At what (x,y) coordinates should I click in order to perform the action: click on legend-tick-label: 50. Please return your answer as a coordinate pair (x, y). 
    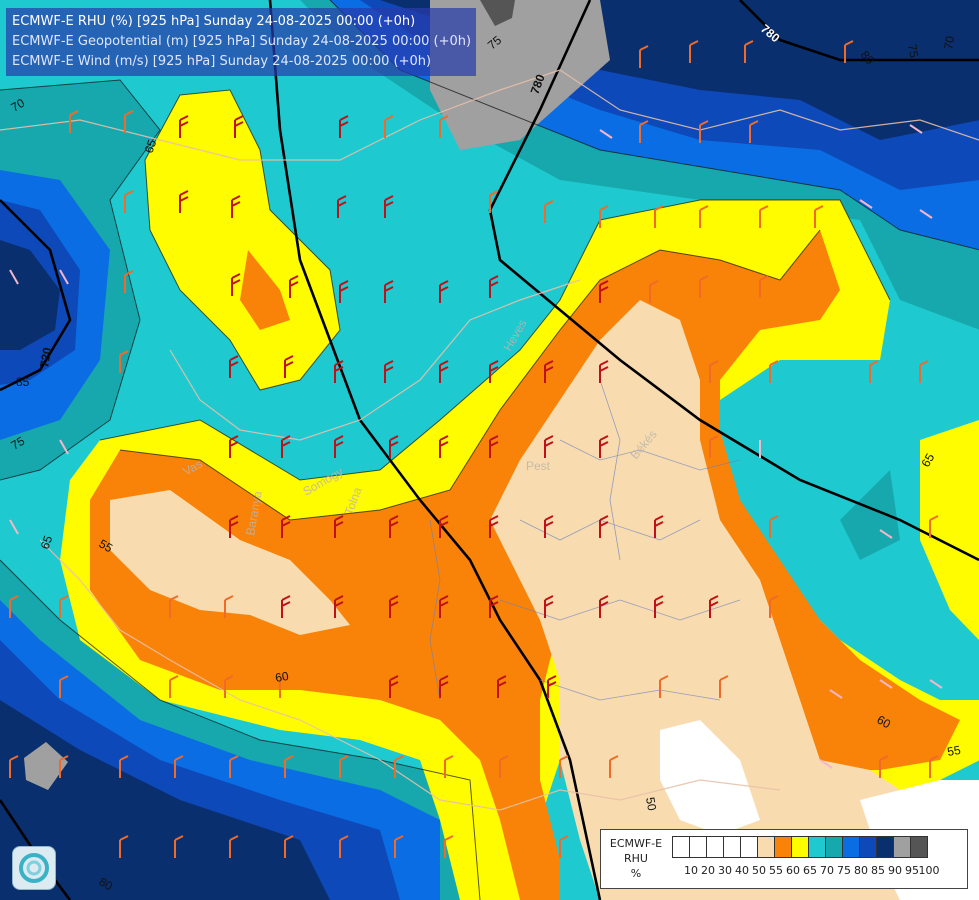
    Looking at the image, I should click on (759, 870).